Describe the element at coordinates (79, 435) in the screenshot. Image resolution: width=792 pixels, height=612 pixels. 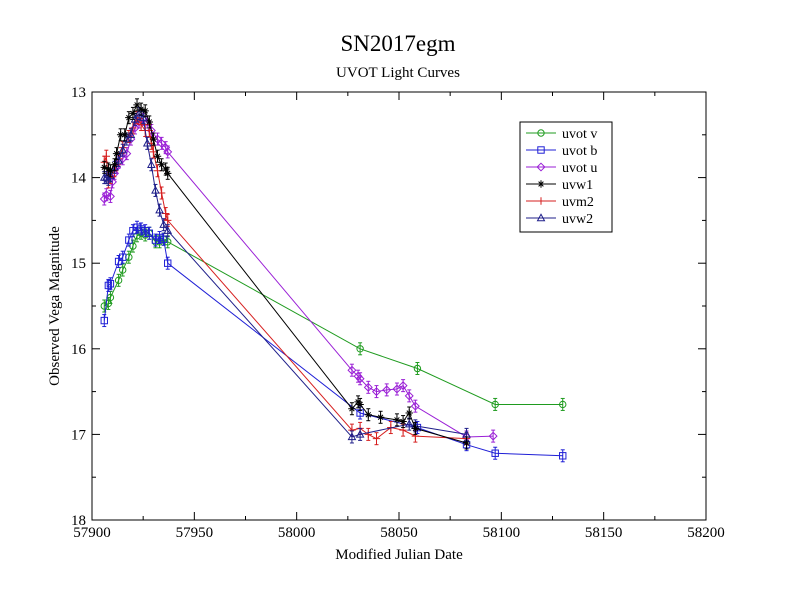
I see `y-tick-label: 17` at that location.